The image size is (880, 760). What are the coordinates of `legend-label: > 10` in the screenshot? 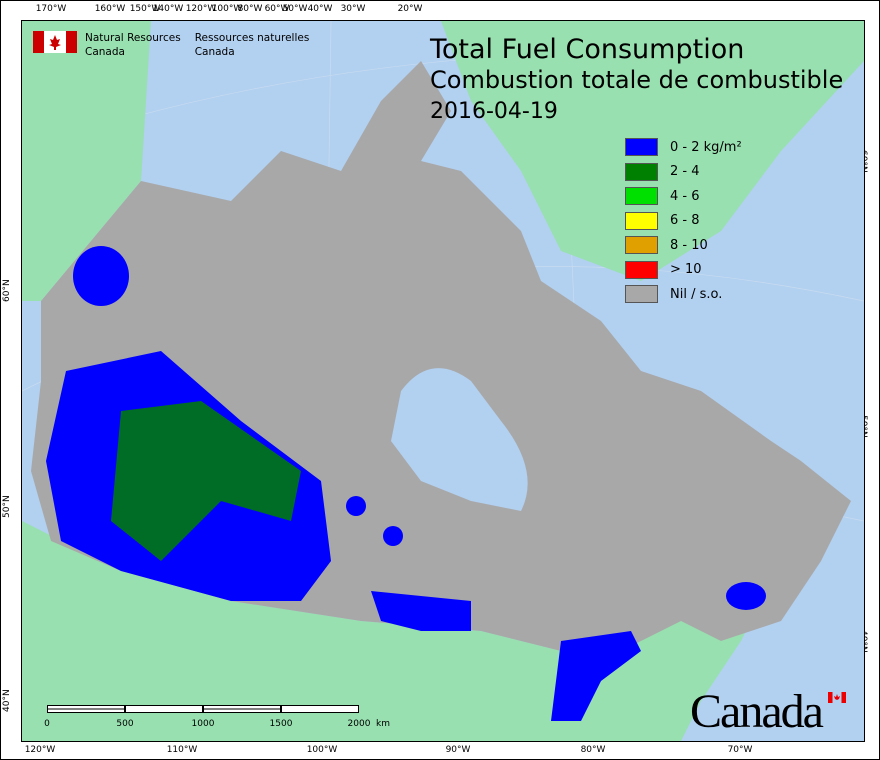 It's located at (686, 270).